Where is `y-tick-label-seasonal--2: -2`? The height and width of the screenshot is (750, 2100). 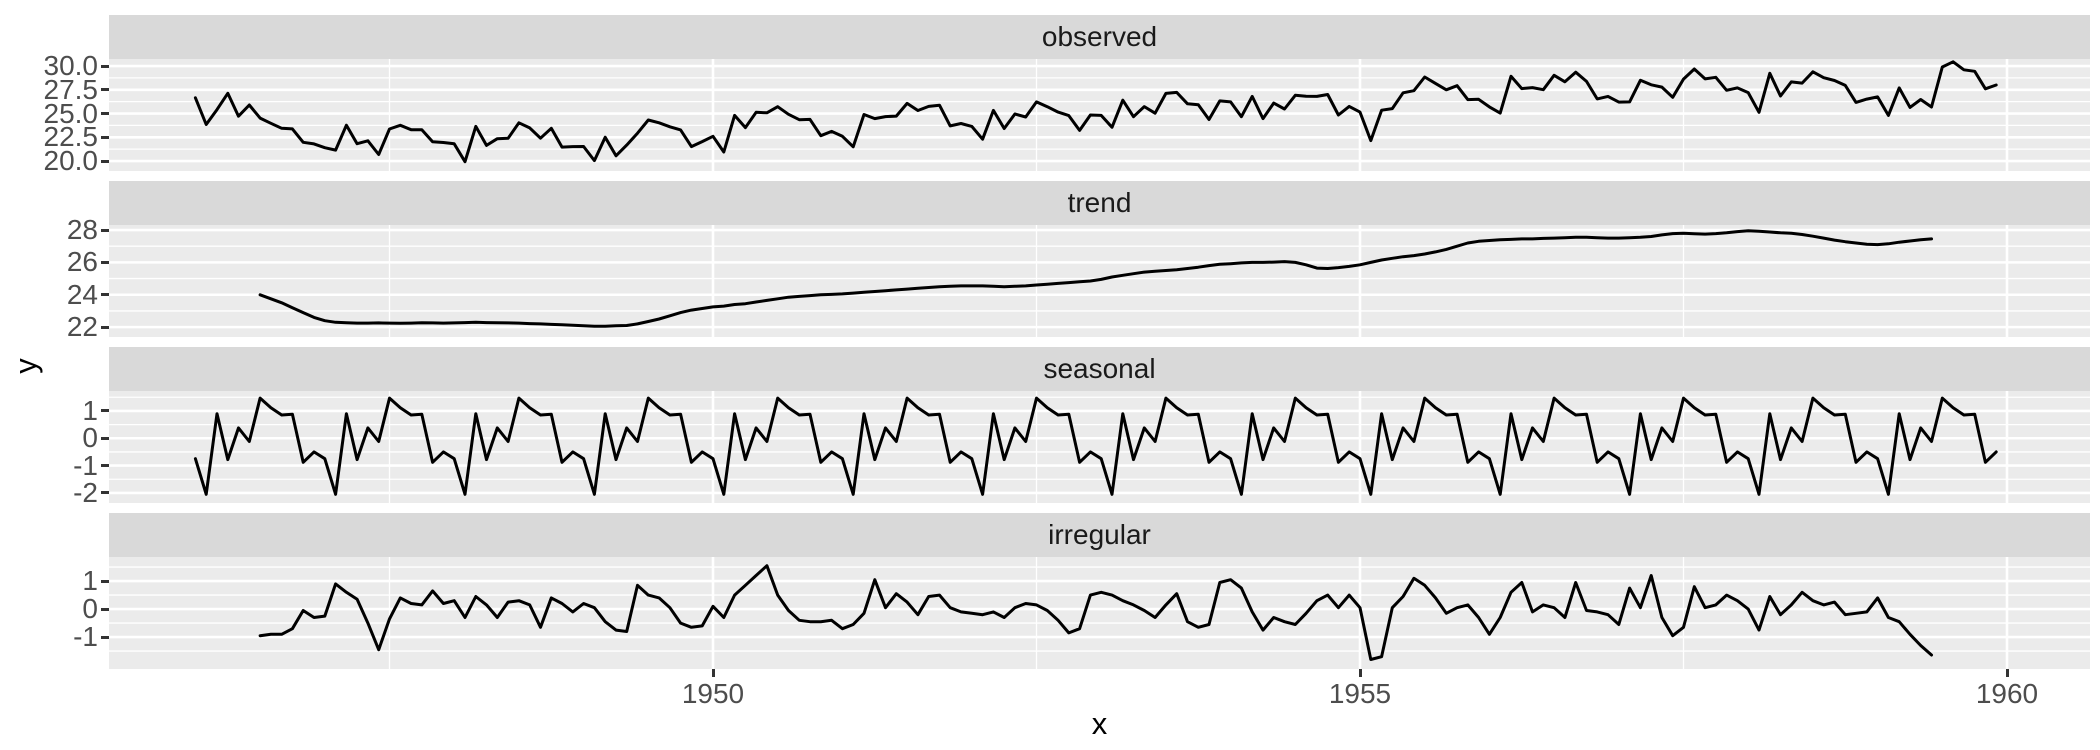 y-tick-label-seasonal--2: -2 is located at coordinates (85, 492).